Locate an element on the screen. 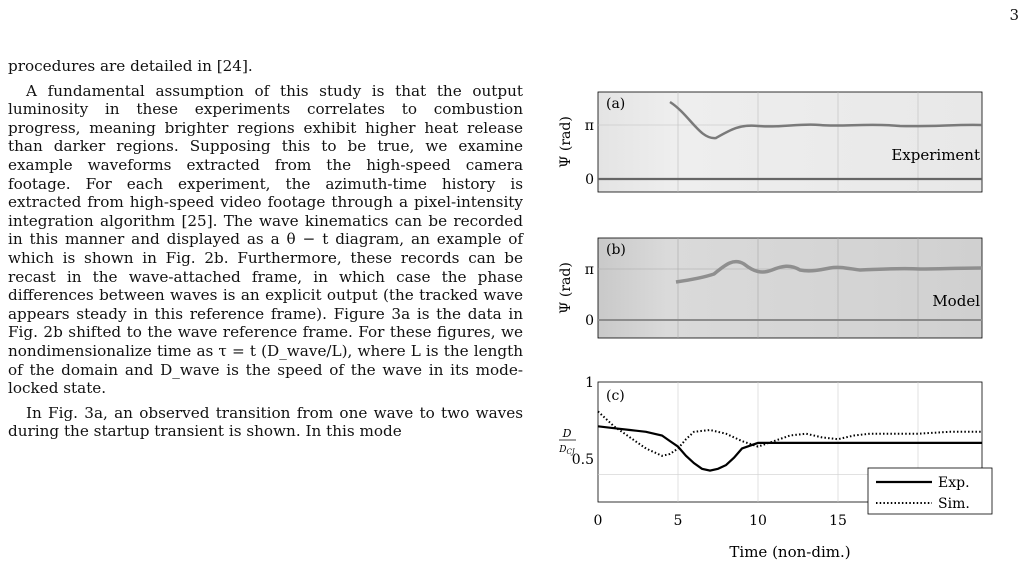  panel-a-label: Experiment is located at coordinates (935, 155).